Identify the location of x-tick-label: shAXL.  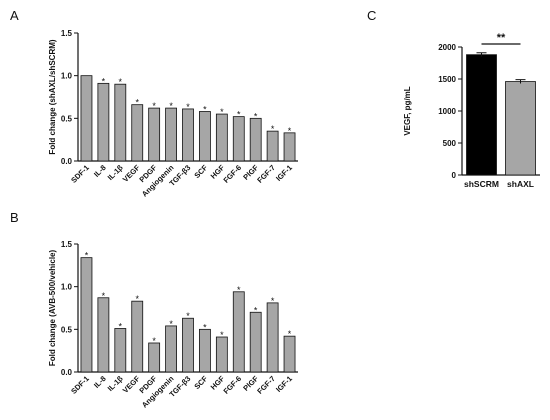
(520, 184).